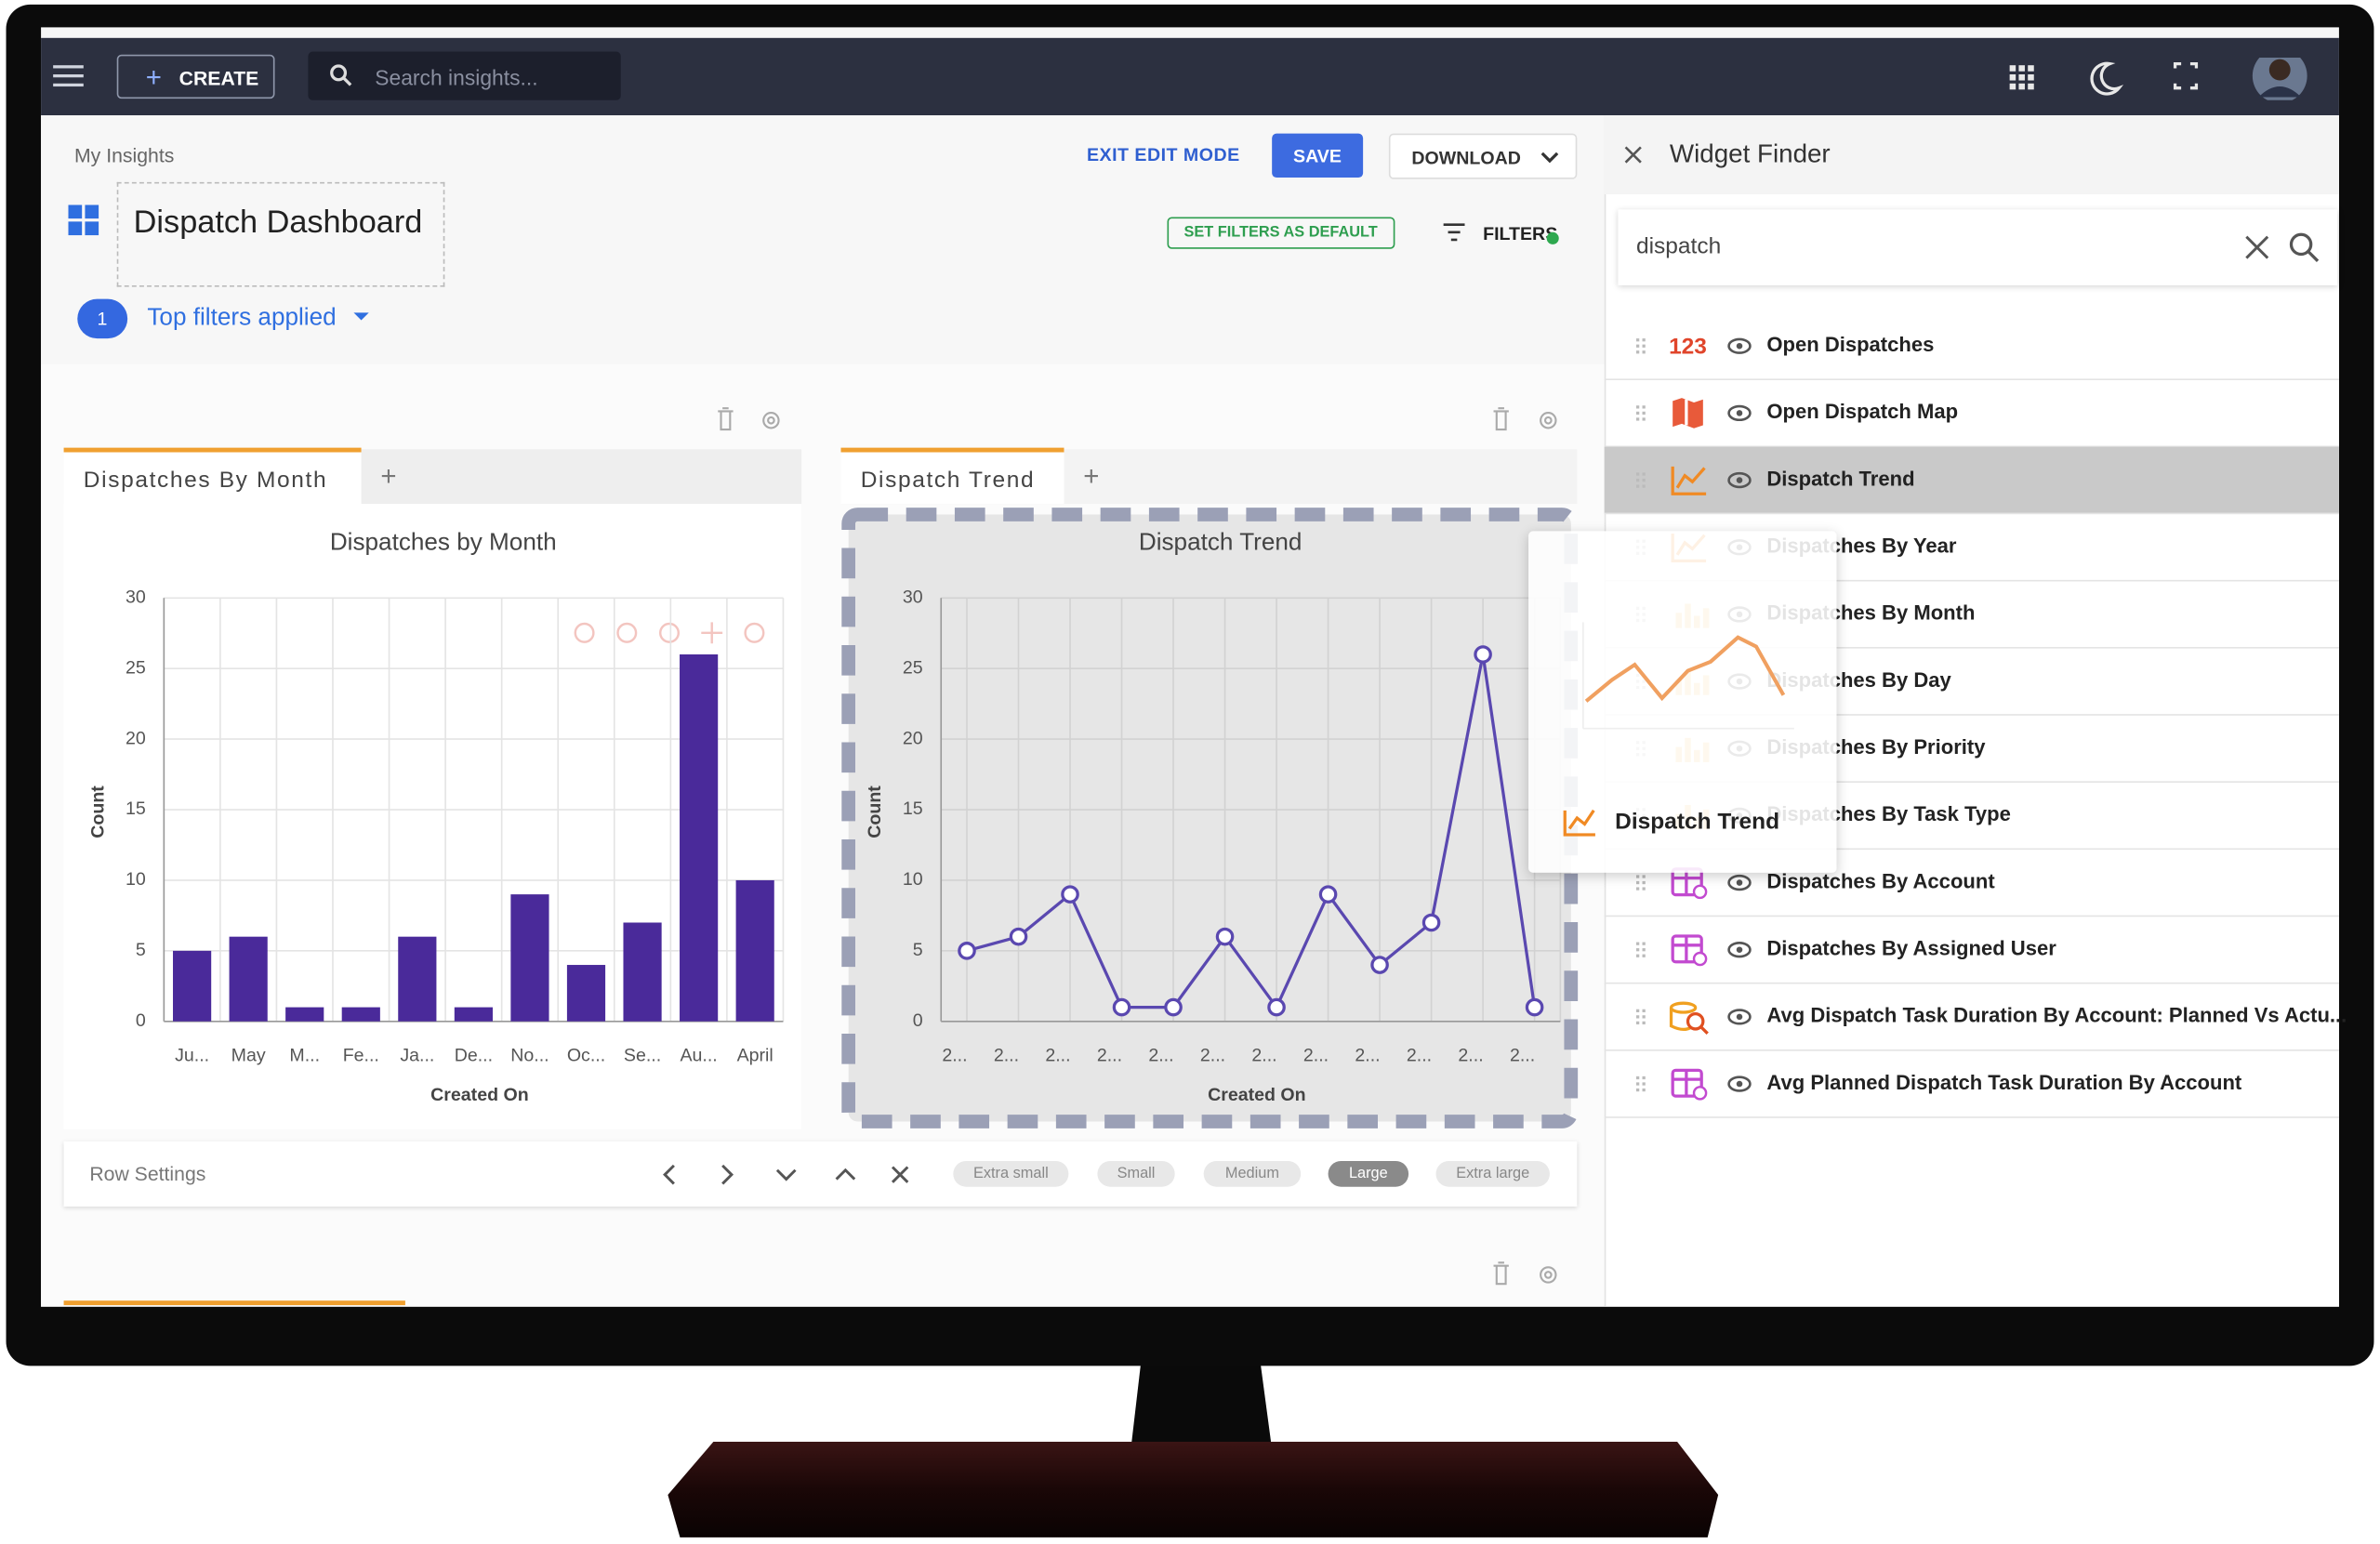 Image resolution: width=2380 pixels, height=1544 pixels. Describe the element at coordinates (68, 76) in the screenshot. I see `menu-button` at that location.